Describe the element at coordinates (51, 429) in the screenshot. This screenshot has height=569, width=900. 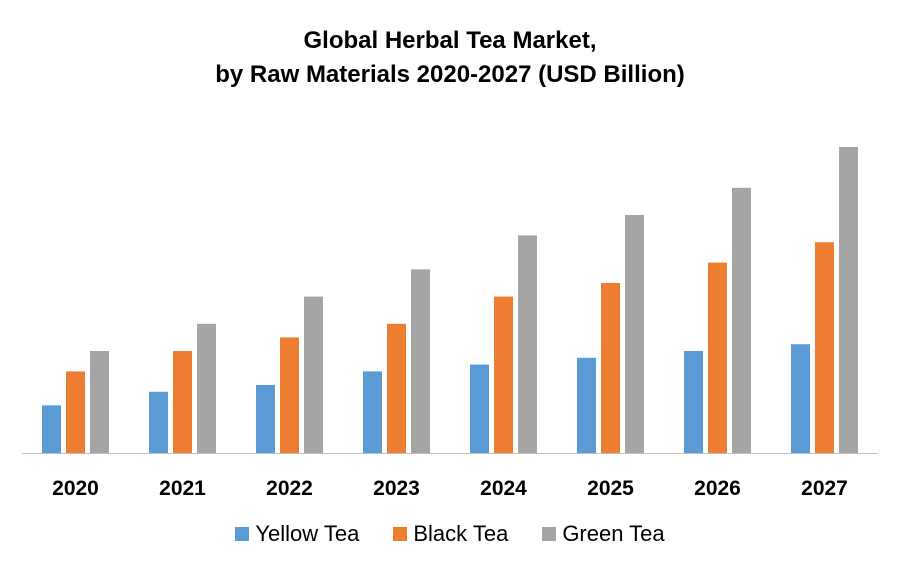
I see `bar-yellow-tea-2020` at that location.